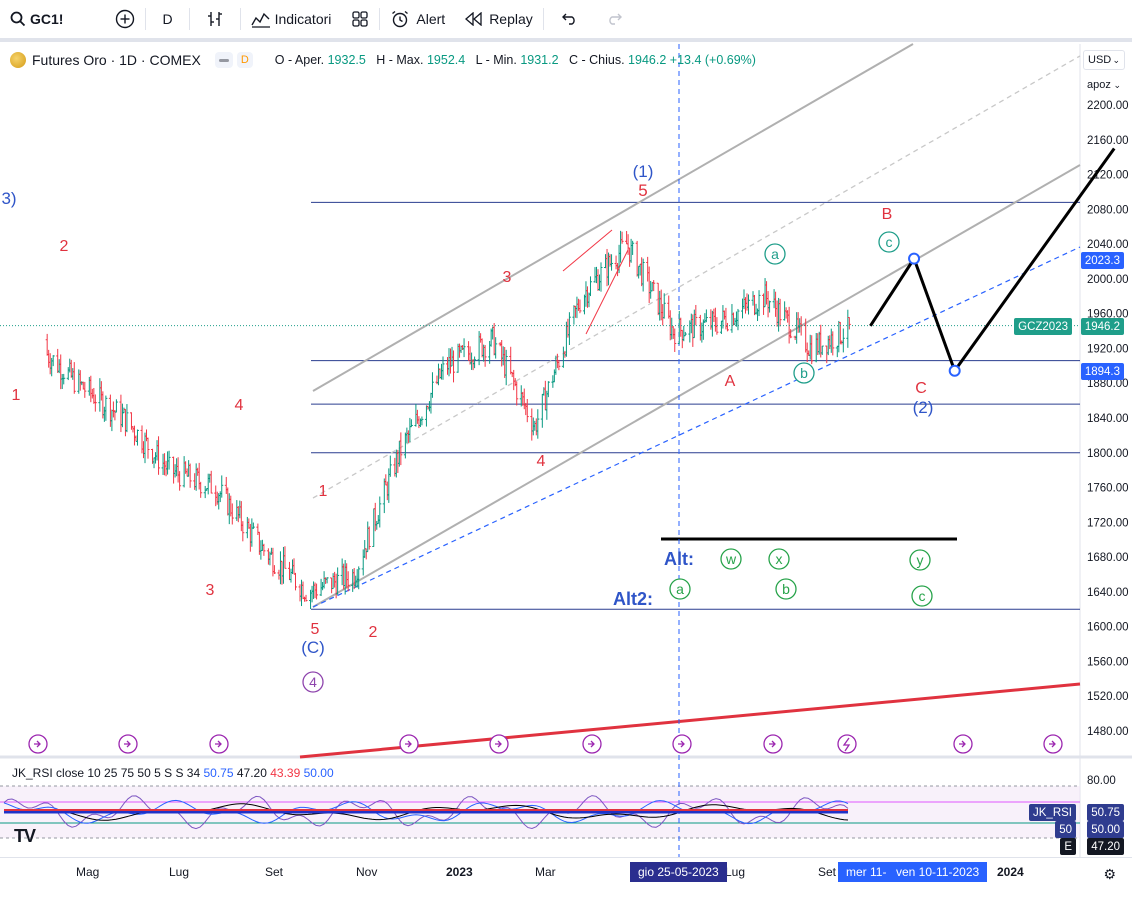 Image resolution: width=1132 pixels, height=898 pixels. Describe the element at coordinates (346, 60) in the screenshot. I see `open-value: 1932.5` at that location.